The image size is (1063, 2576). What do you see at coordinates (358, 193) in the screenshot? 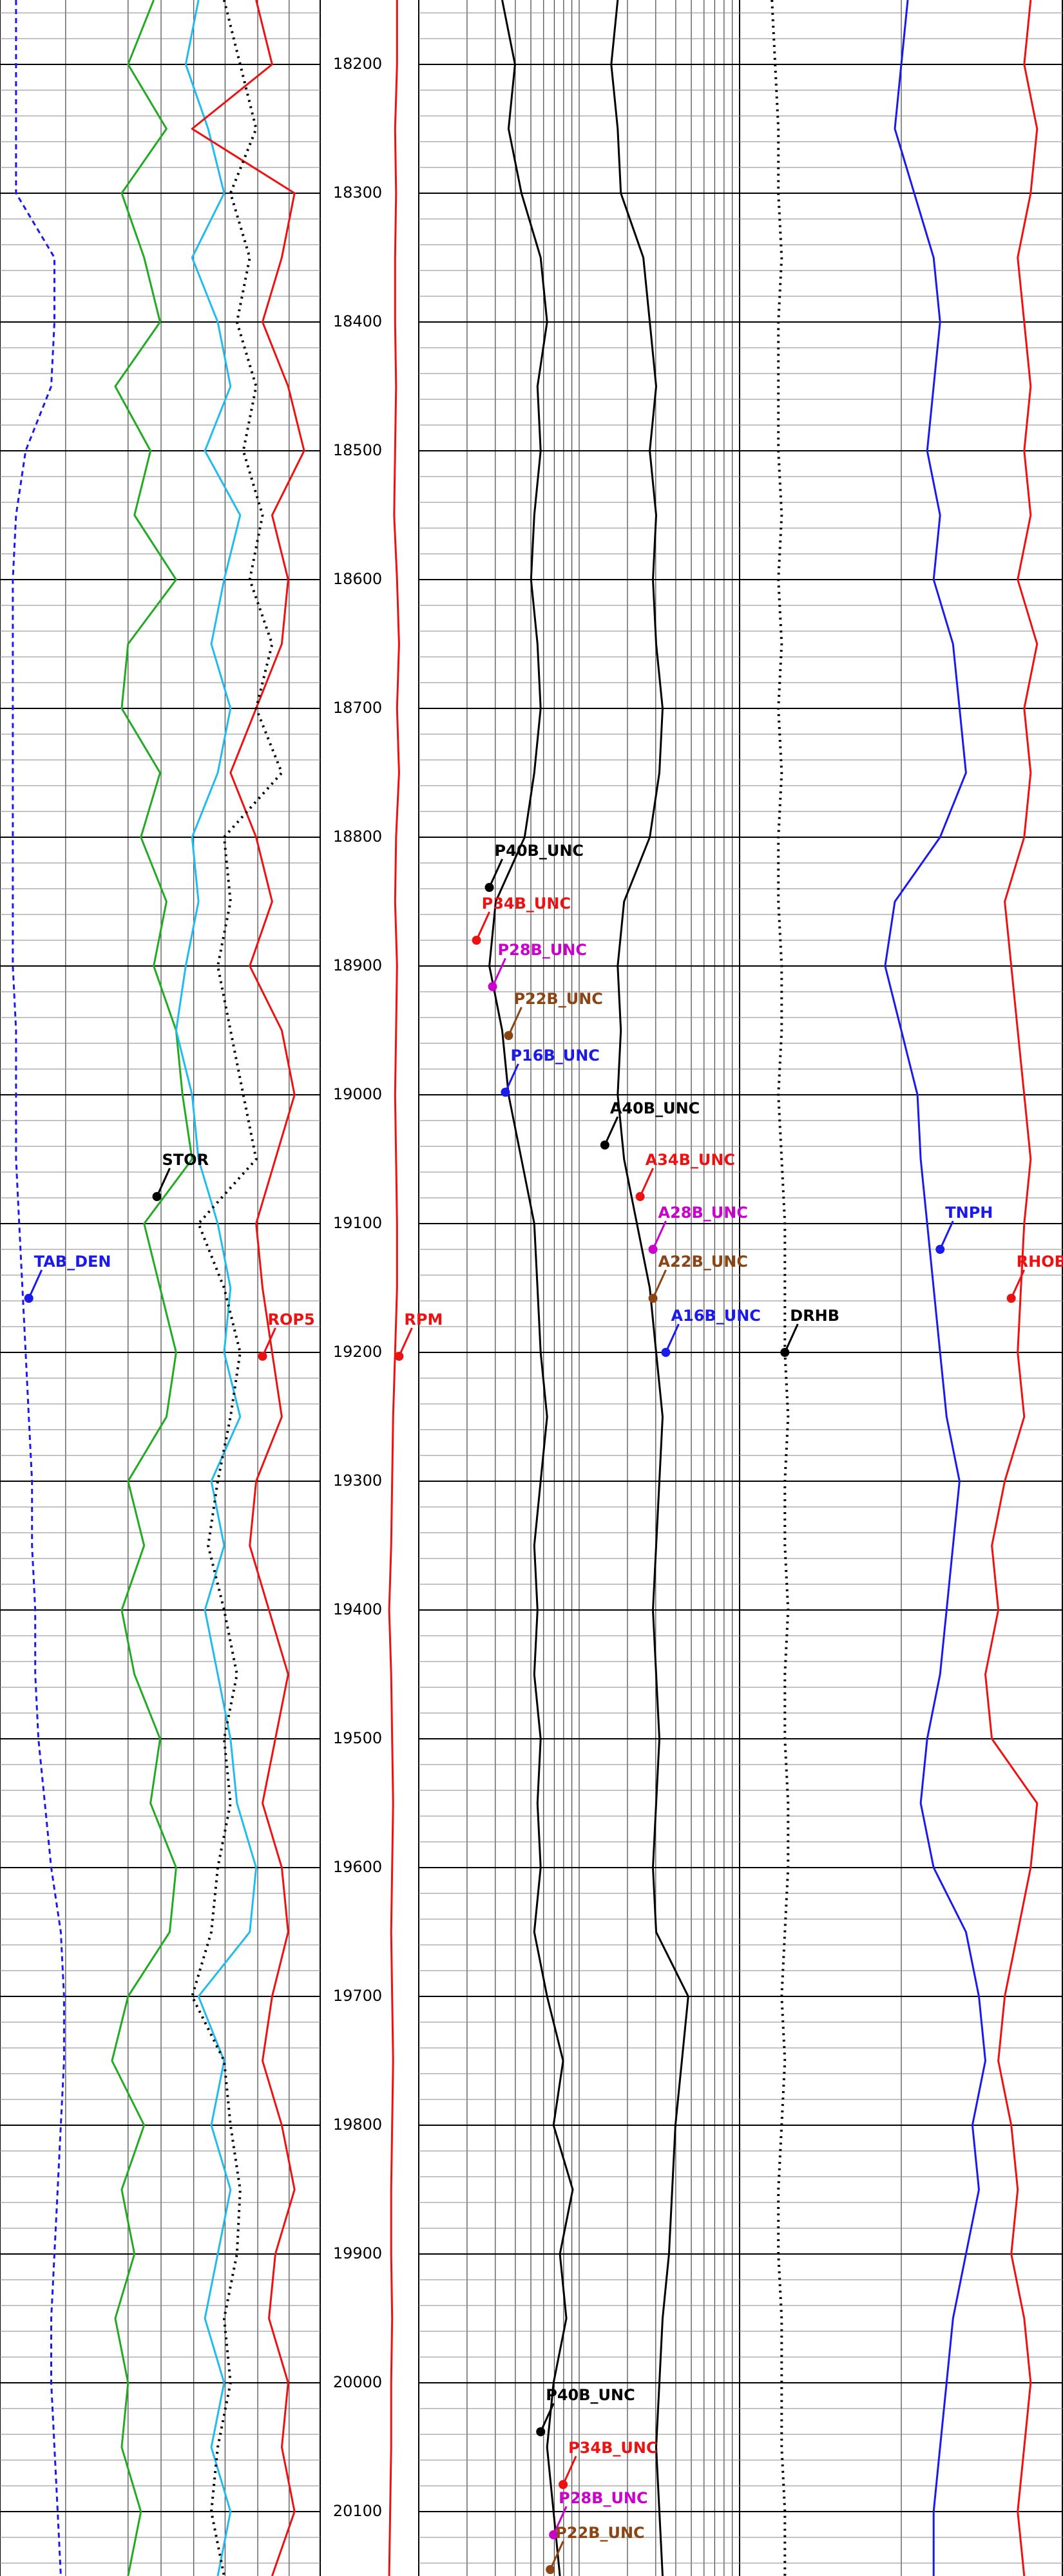
I see `depth-label: 18300` at bounding box center [358, 193].